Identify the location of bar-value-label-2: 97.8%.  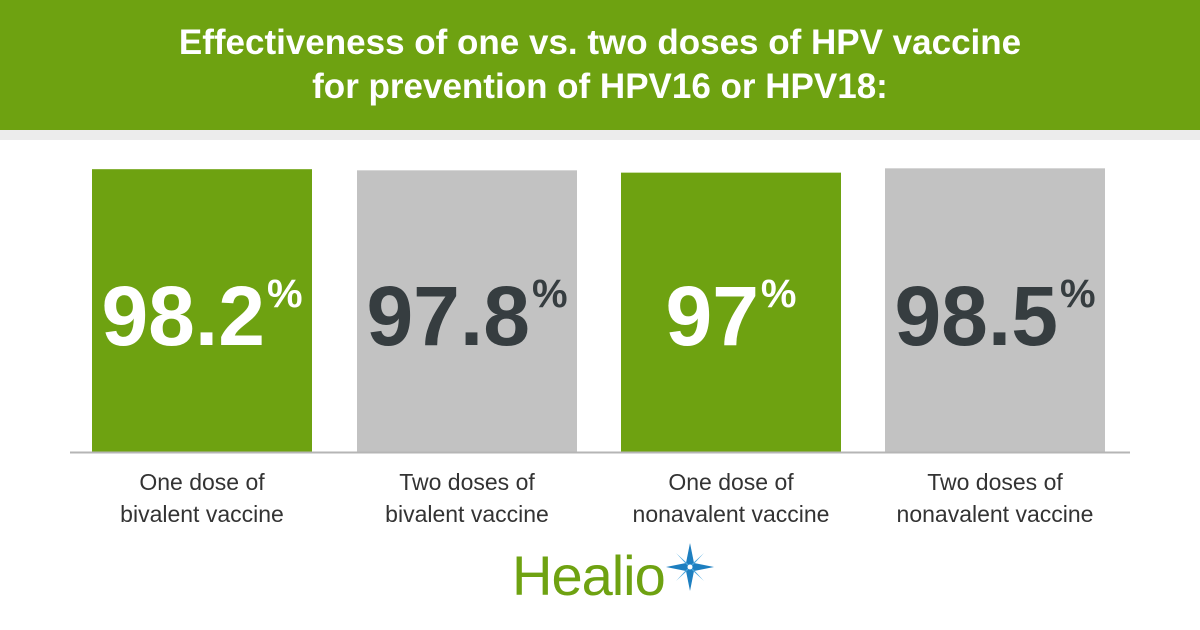
(466, 316).